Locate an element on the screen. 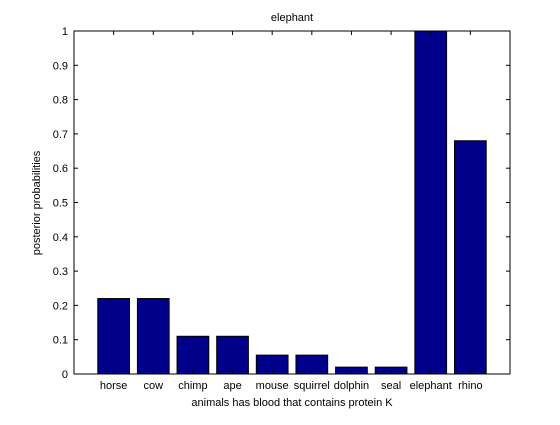 The image size is (560, 425). bar-elephant is located at coordinates (431, 202).